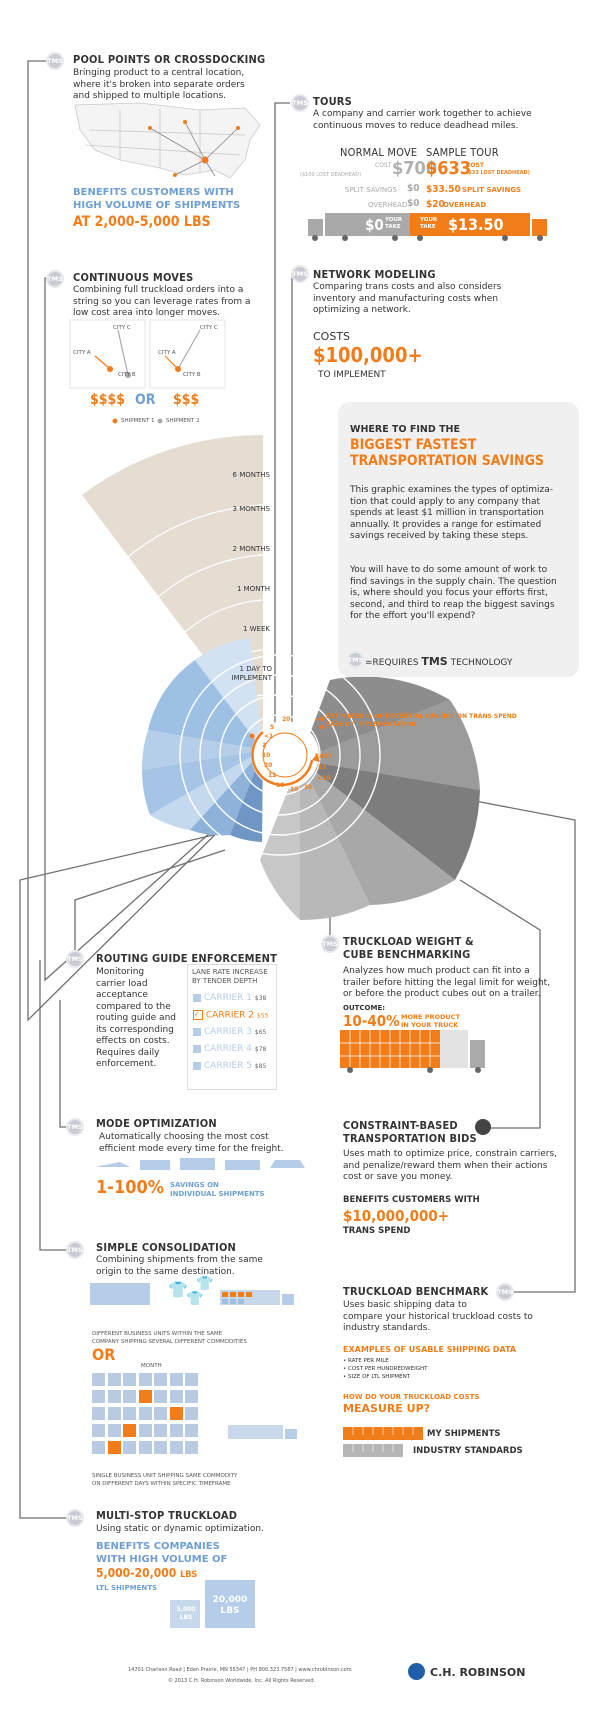  I want to click on cube-outcome-pct: 10-40%, so click(371, 1021).